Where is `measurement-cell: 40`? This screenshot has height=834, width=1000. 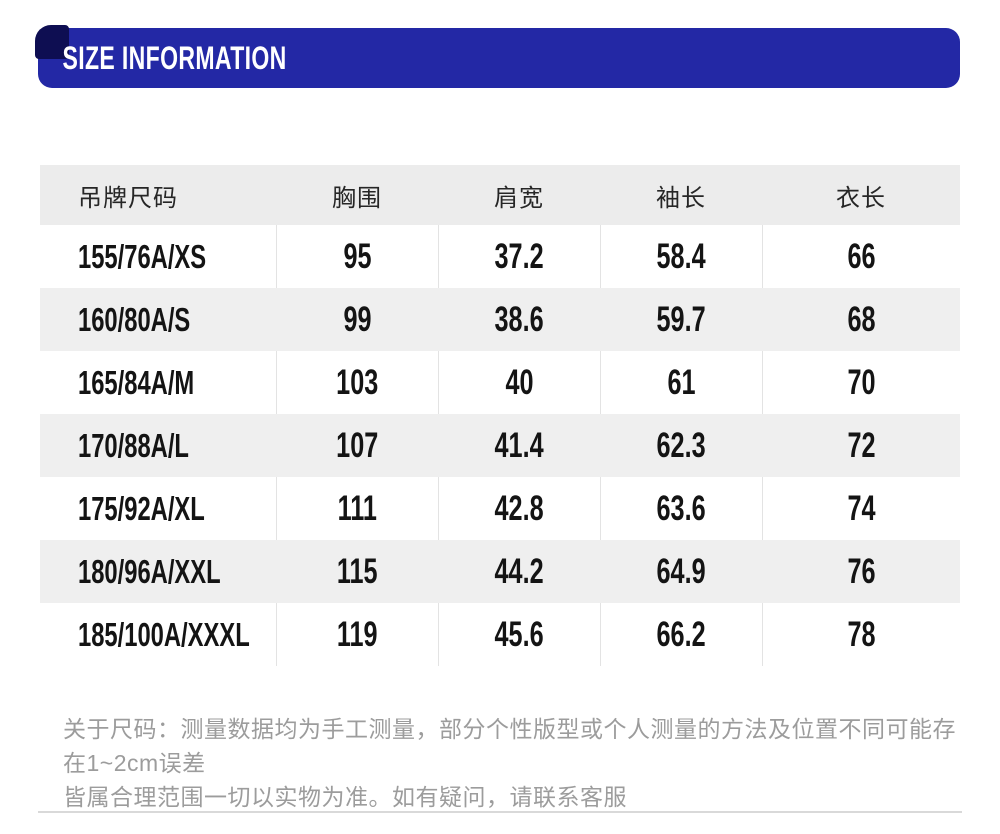
measurement-cell: 40 is located at coordinates (519, 382).